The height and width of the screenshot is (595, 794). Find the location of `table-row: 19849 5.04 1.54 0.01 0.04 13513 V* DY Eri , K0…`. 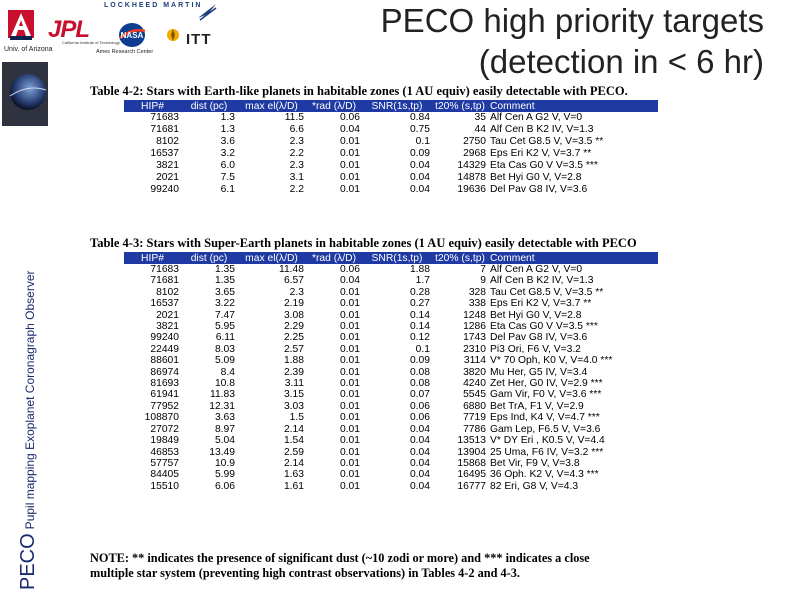

table-row: 19849 5.04 1.54 0.01 0.04 13513 V* DY Eri , K0… is located at coordinates (391, 440).